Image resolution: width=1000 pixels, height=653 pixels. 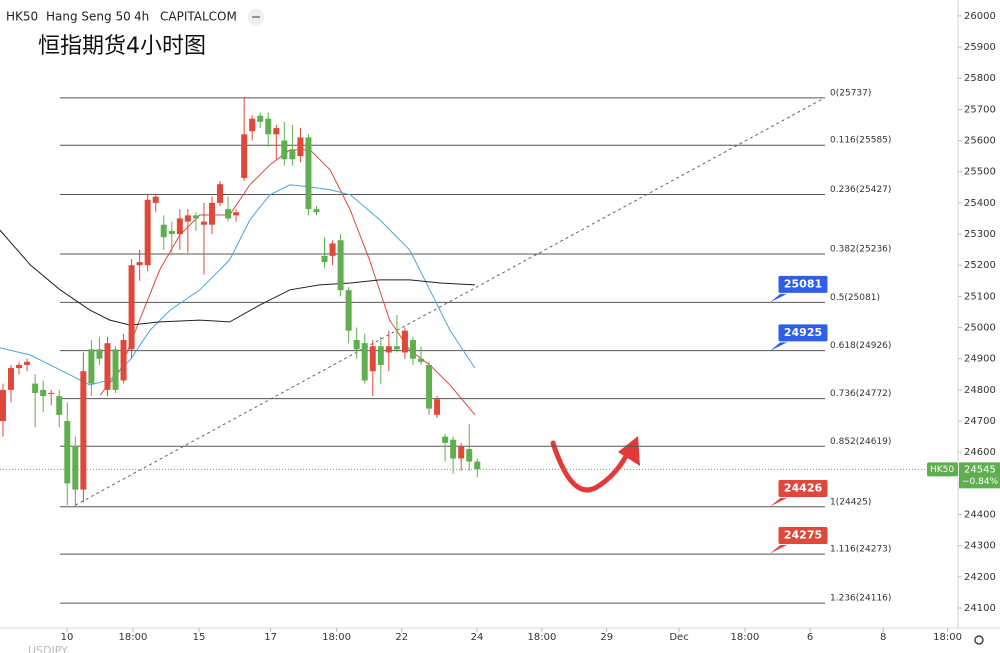 What do you see at coordinates (629, 451) in the screenshot?
I see `forecast-arrowhead` at bounding box center [629, 451].